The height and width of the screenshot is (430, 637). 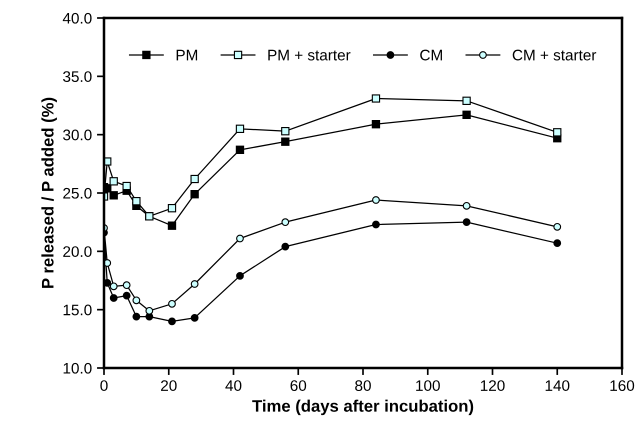 I want to click on legend-label: CM, so click(x=431, y=55).